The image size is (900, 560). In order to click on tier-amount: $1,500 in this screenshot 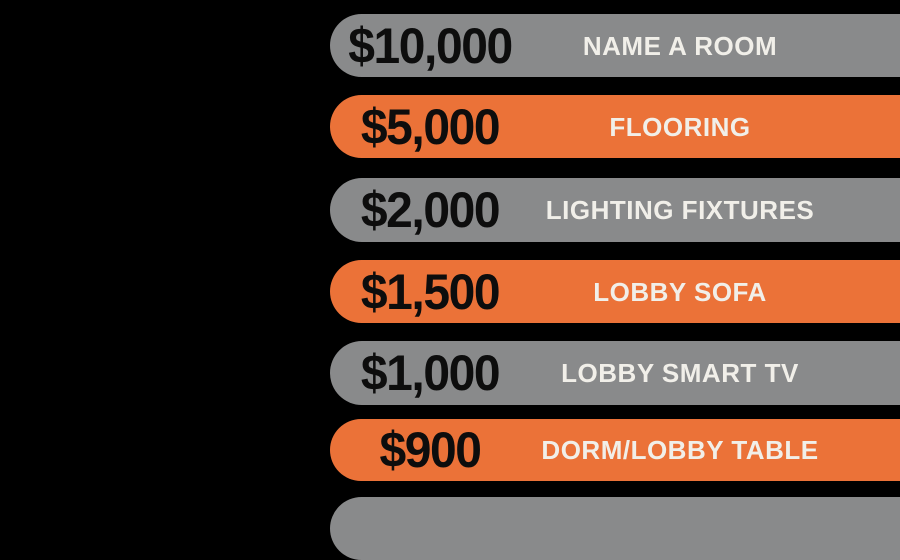, I will do `click(430, 291)`.